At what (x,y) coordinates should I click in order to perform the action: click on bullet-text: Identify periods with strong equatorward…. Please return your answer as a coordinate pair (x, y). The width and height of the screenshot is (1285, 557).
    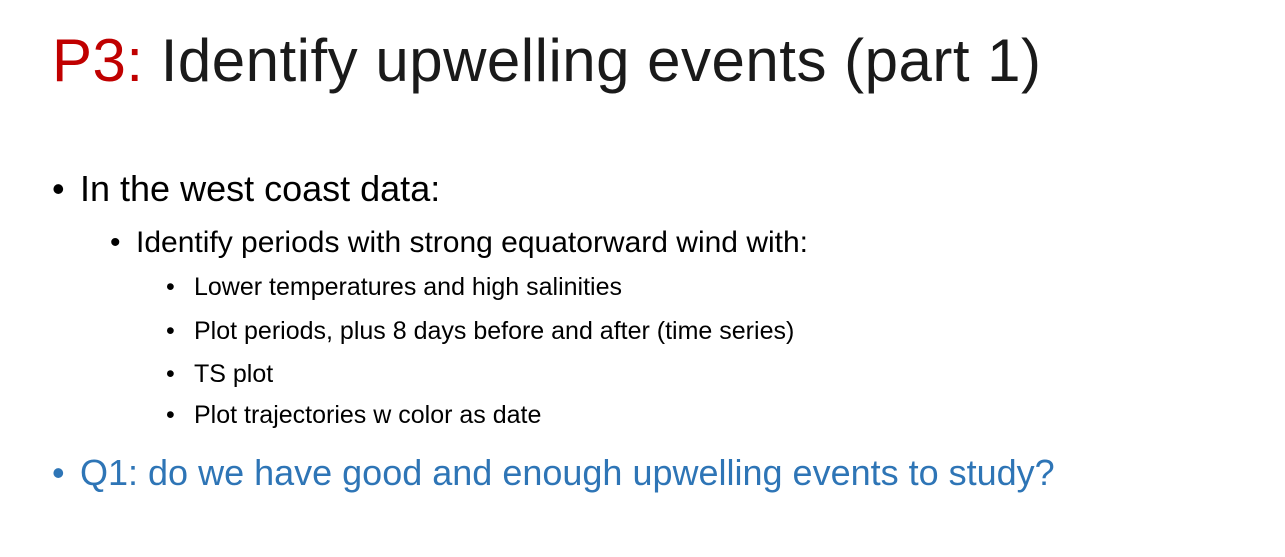
    Looking at the image, I should click on (472, 242).